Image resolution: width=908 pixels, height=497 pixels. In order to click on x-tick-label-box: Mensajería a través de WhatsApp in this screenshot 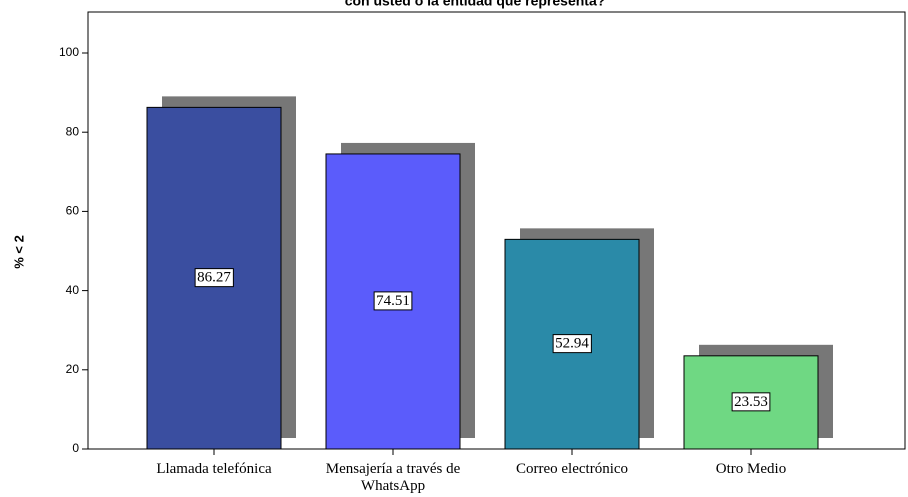, I will do `click(393, 477)`.